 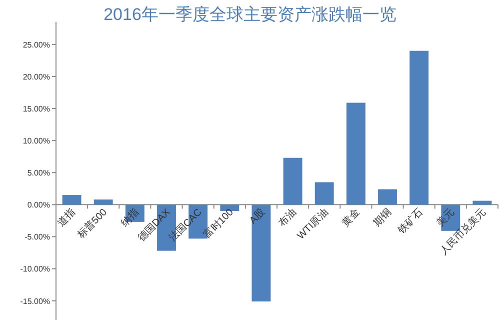 What do you see at coordinates (38, 205) in the screenshot?
I see `y-tick-label: 0.00%` at bounding box center [38, 205].